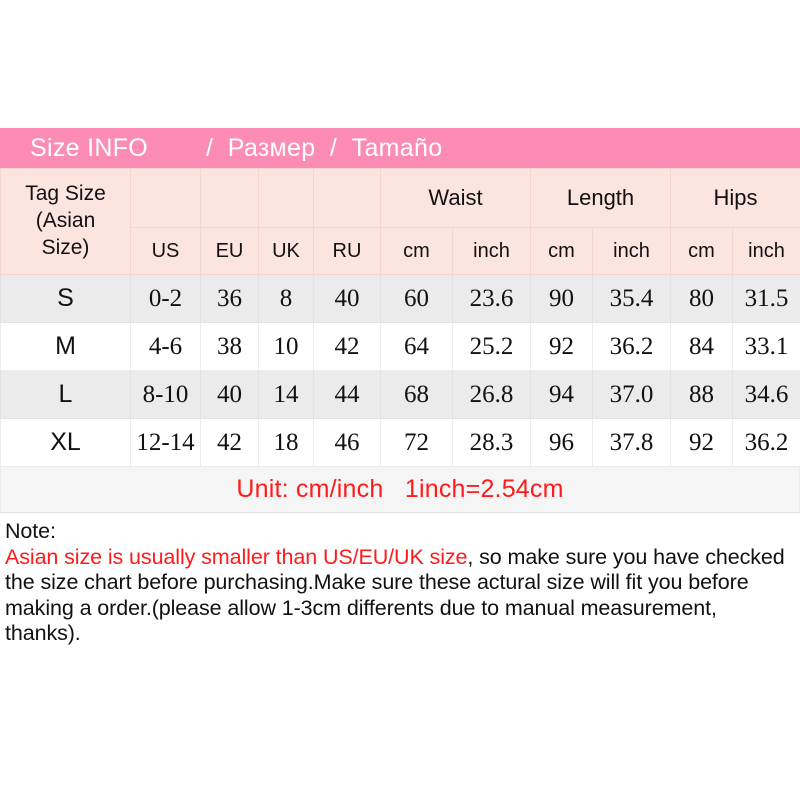 The height and width of the screenshot is (800, 800). Describe the element at coordinates (491, 394) in the screenshot. I see `cell-waist-inch: 26.8` at that location.